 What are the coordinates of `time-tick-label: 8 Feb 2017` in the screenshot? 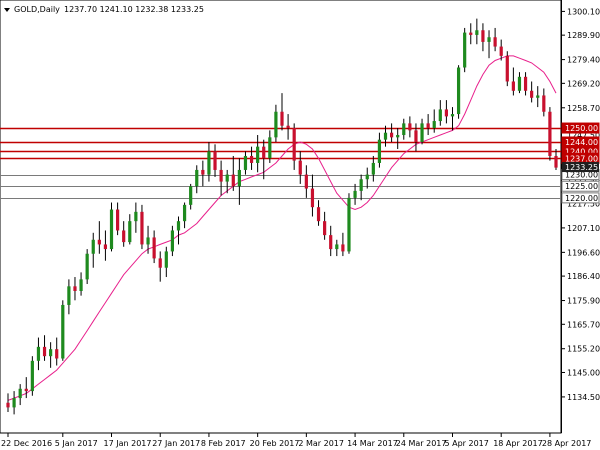 It's located at (223, 443).